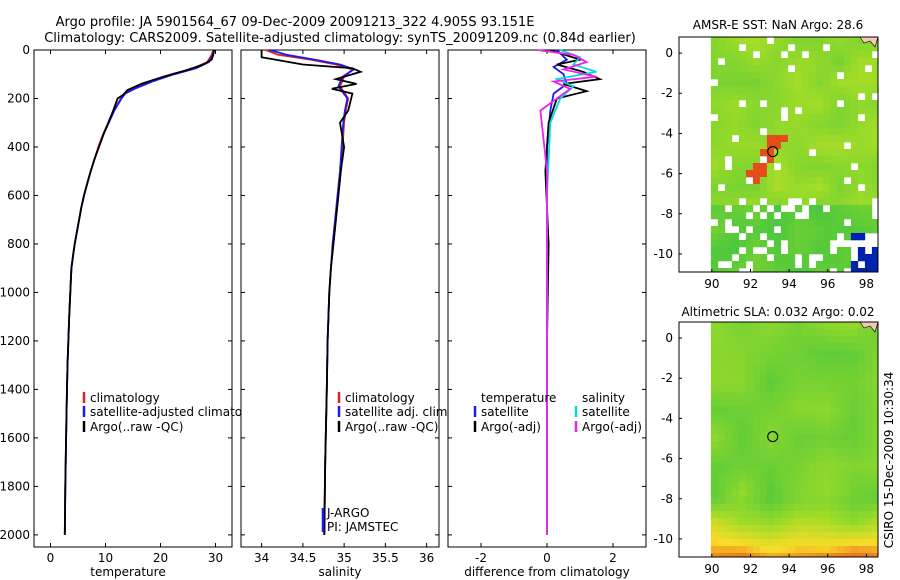 The height and width of the screenshot is (580, 900). Describe the element at coordinates (518, 398) in the screenshot. I see `legend-temperature-header: temperature` at that location.